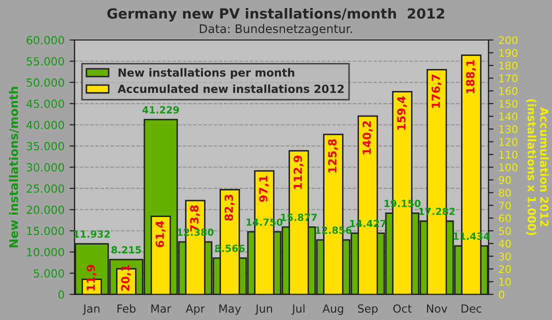 This screenshot has width=552, height=320. What do you see at coordinates (505, 206) in the screenshot?
I see `y2-tick-label: 70` at bounding box center [505, 206].